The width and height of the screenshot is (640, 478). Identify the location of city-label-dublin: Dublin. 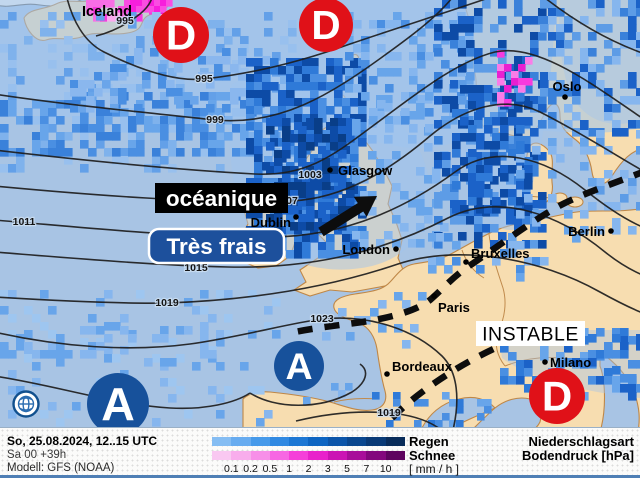
(271, 222).